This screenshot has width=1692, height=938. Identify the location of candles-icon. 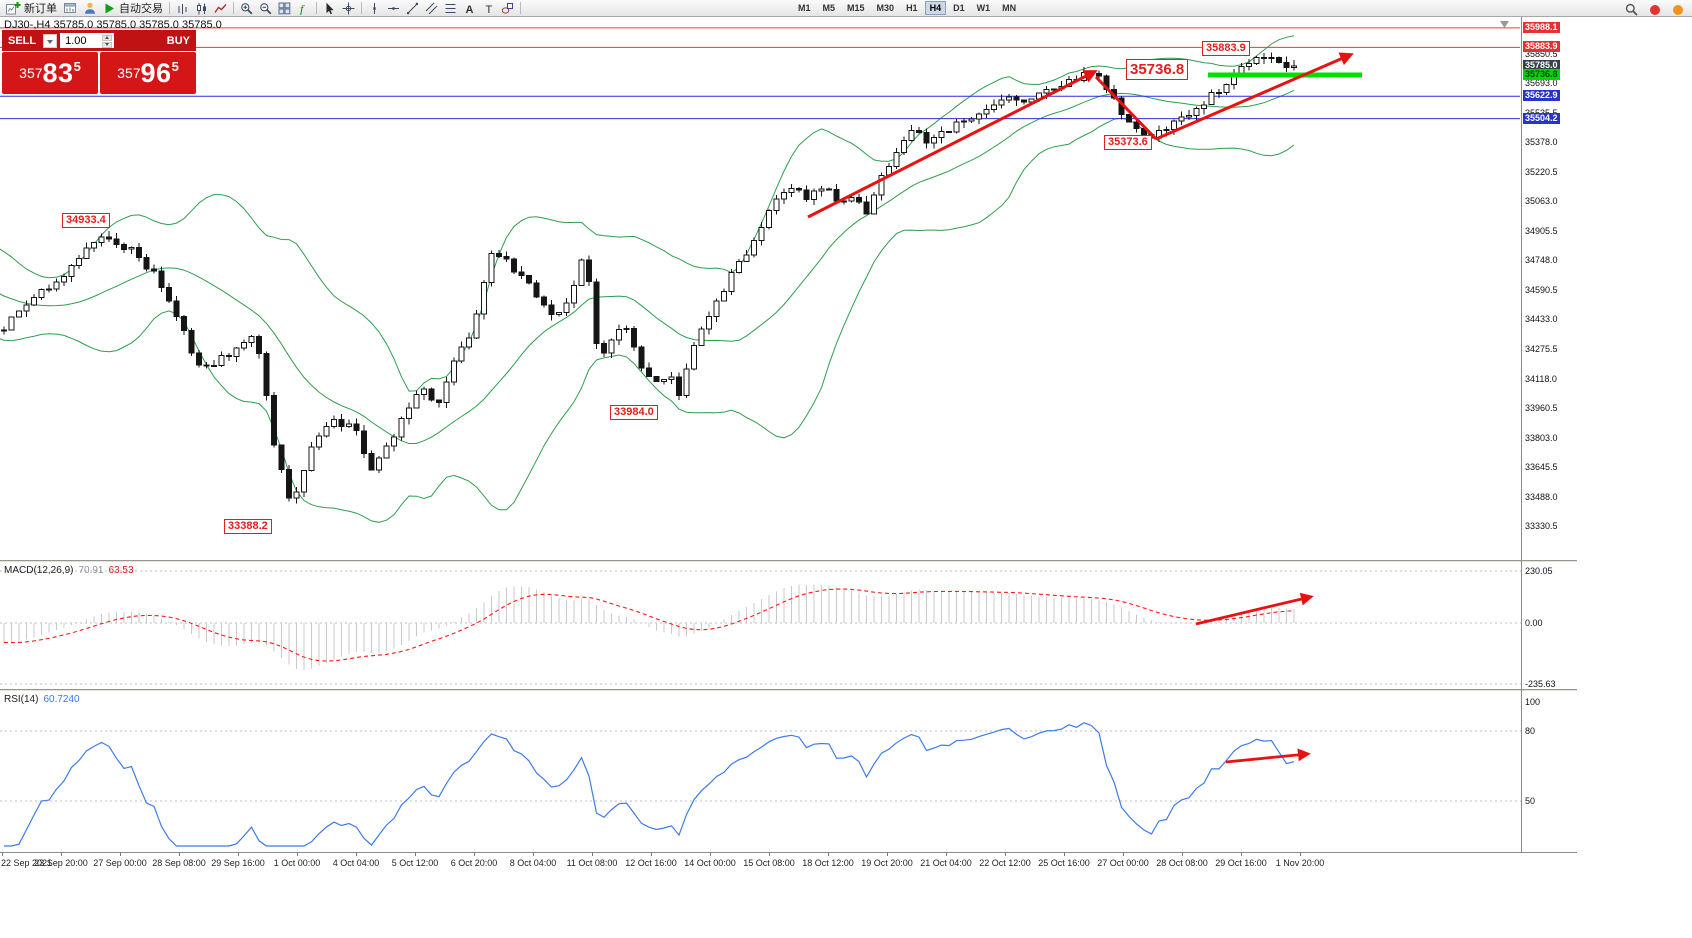
(201, 8).